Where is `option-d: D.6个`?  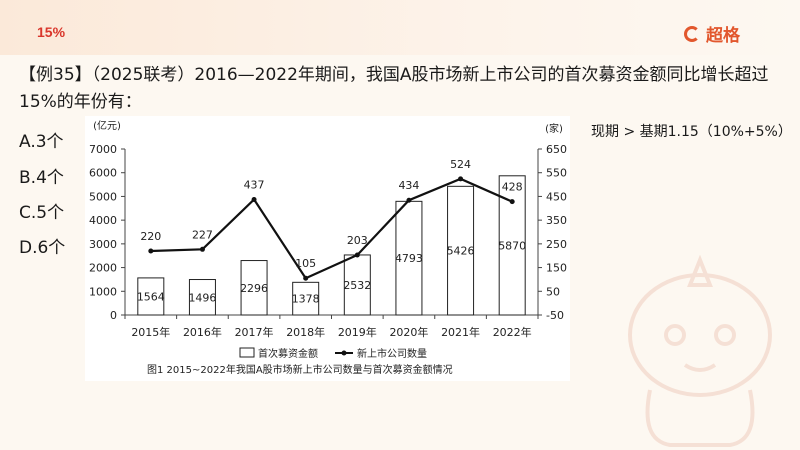
option-d: D.6个 is located at coordinates (42, 248).